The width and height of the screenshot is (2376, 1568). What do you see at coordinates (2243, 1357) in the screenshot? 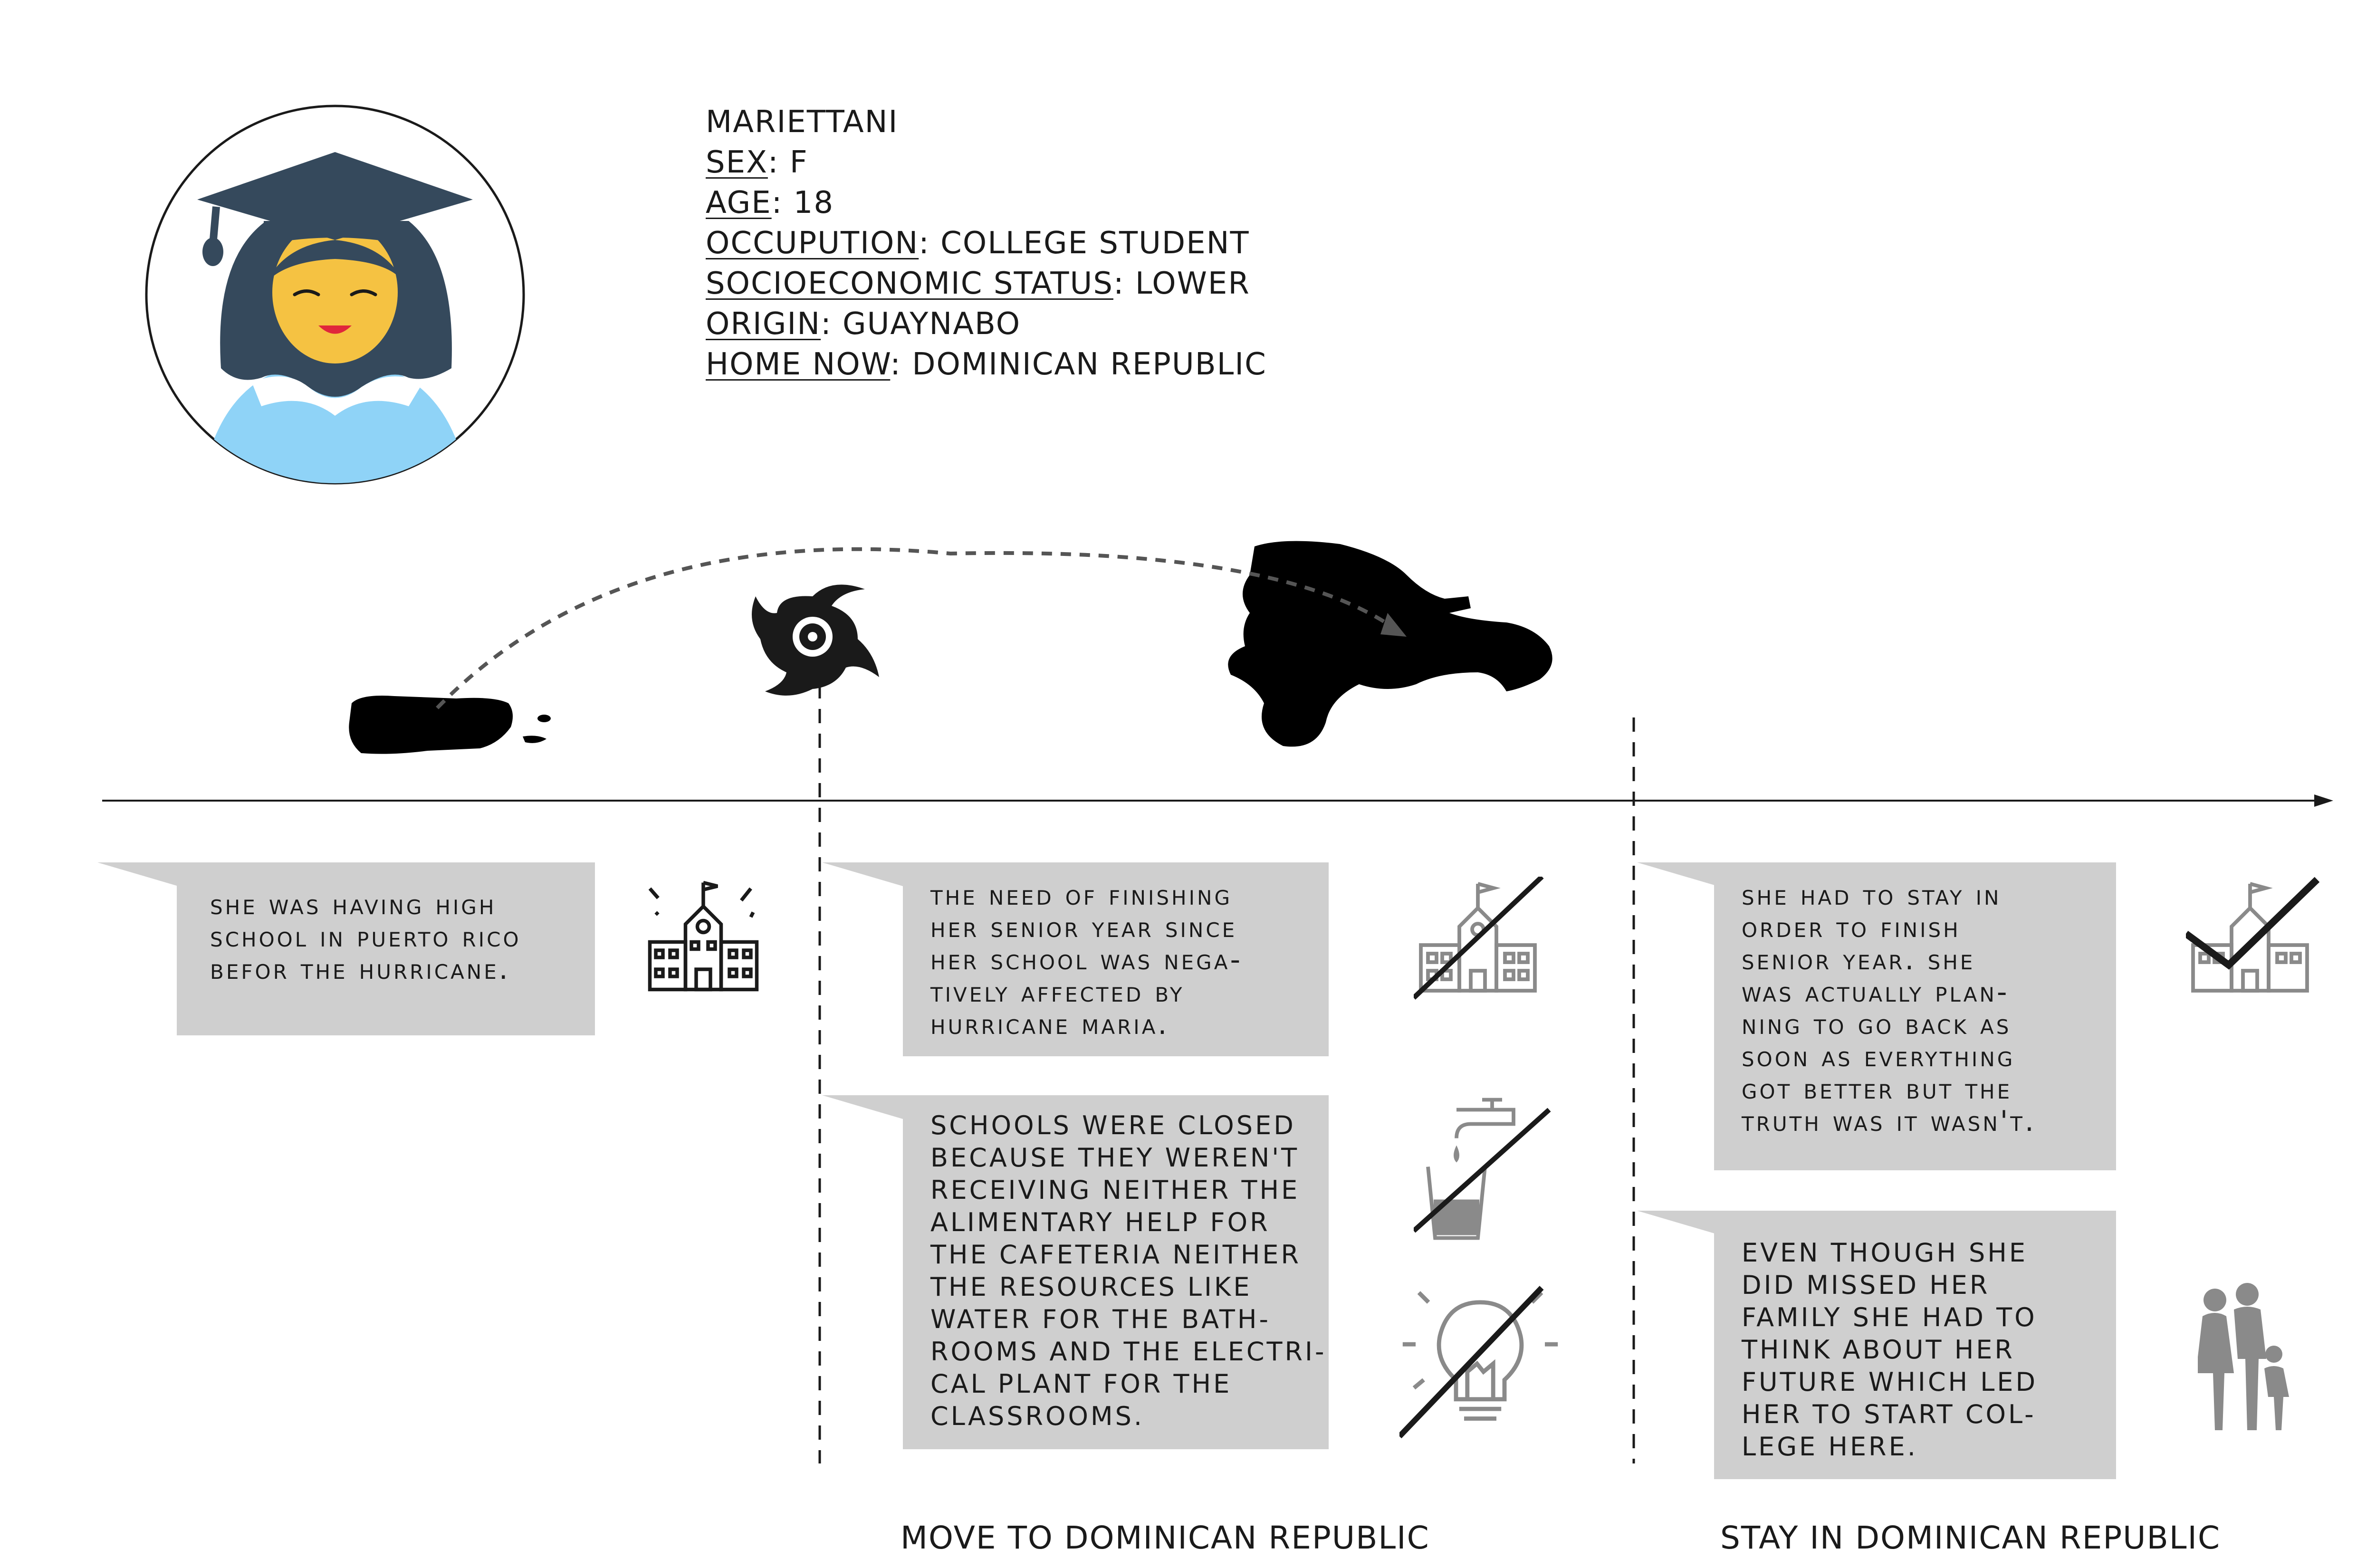
I see `family-icon` at bounding box center [2243, 1357].